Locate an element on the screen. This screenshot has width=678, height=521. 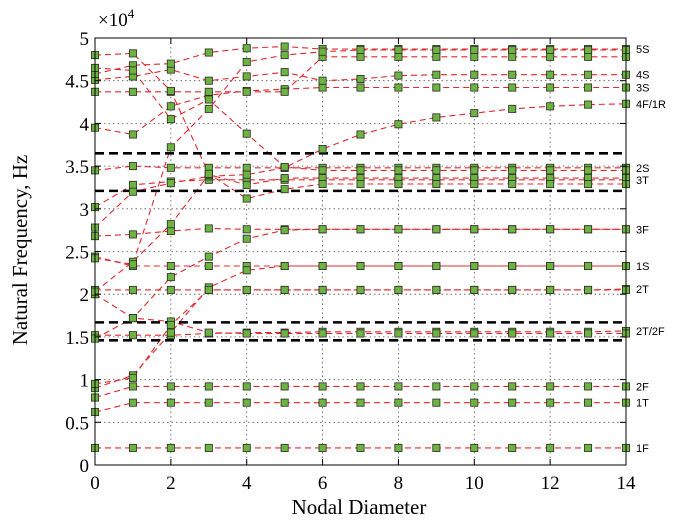
y-tick-label: 3 is located at coordinates (85, 210).